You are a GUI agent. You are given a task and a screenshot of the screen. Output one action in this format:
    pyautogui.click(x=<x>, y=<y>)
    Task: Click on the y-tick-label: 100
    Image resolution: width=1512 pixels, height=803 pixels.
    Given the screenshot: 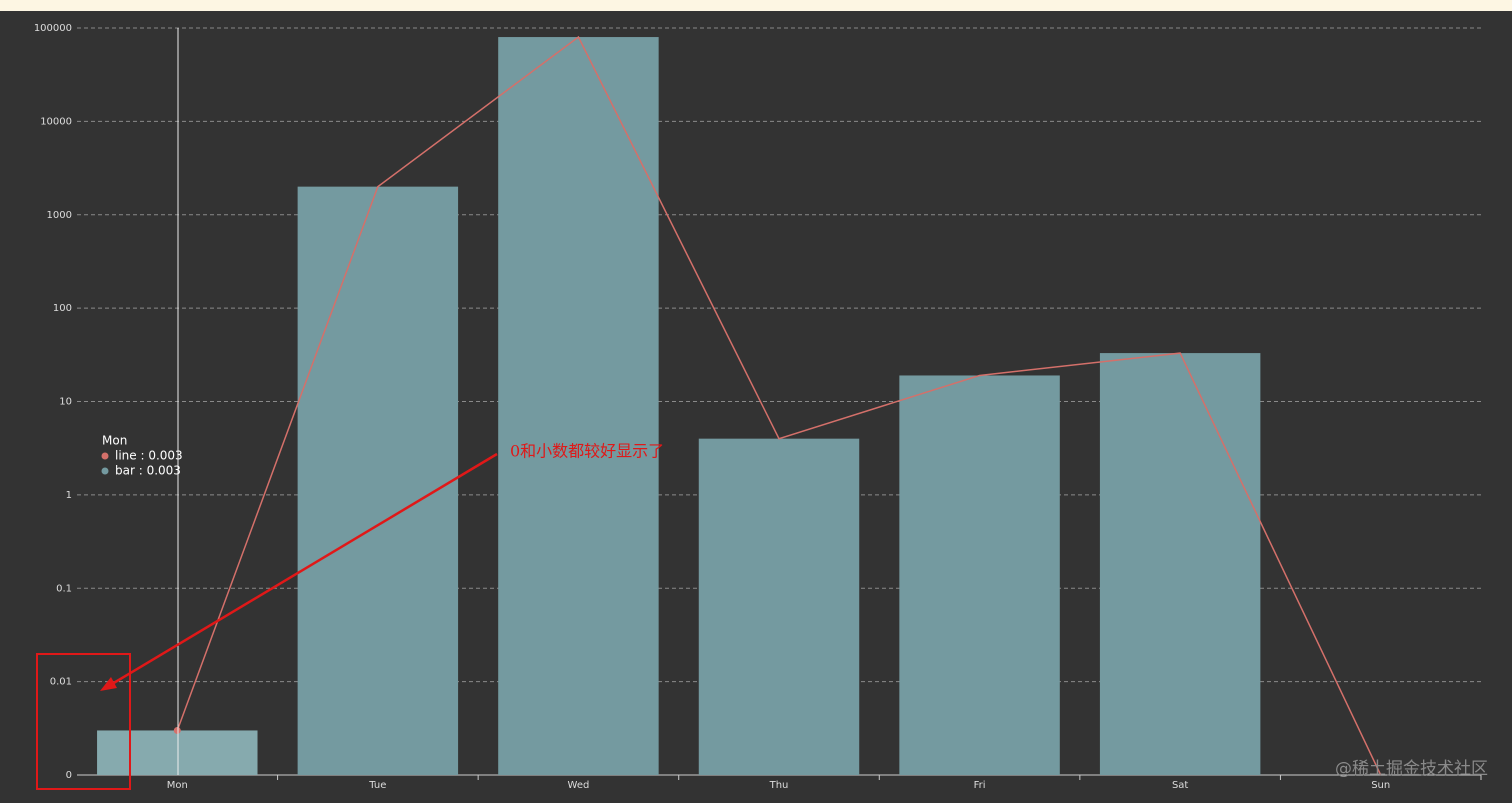 What is the action you would take?
    pyautogui.click(x=62, y=308)
    